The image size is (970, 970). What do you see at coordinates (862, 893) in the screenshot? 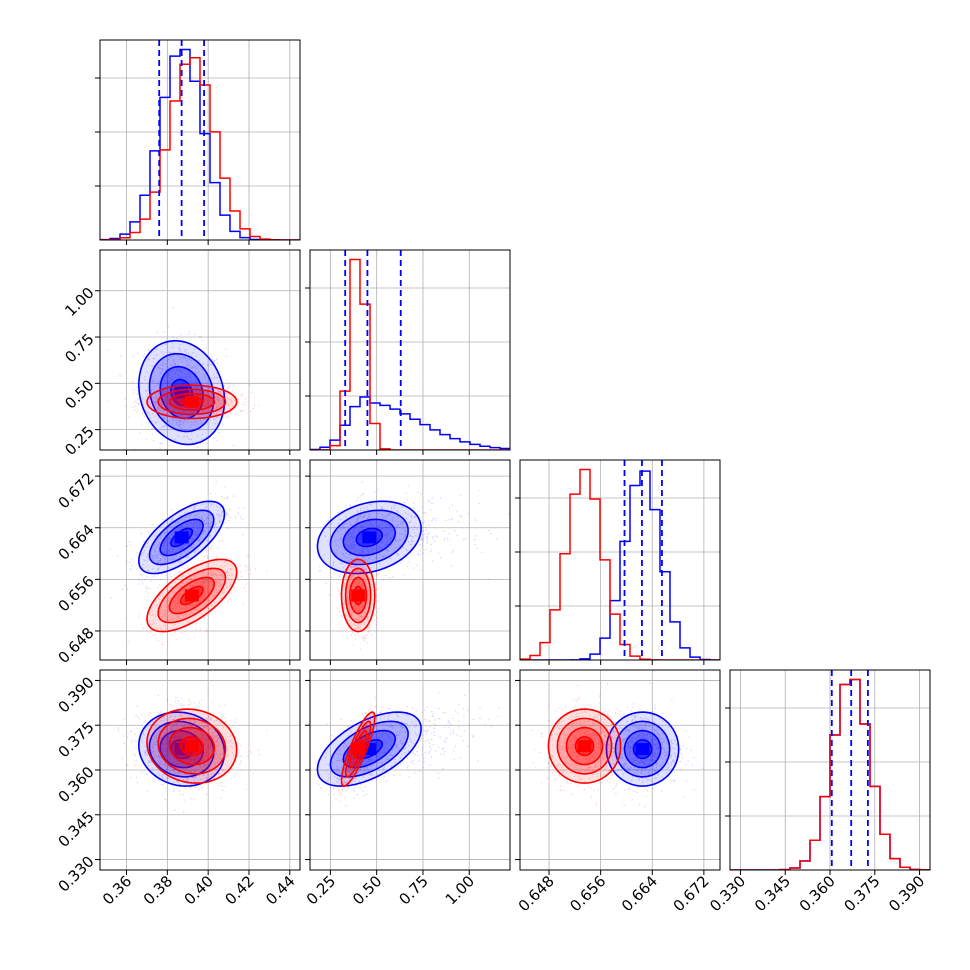
I see `x-tick-label: 0.375` at bounding box center [862, 893].